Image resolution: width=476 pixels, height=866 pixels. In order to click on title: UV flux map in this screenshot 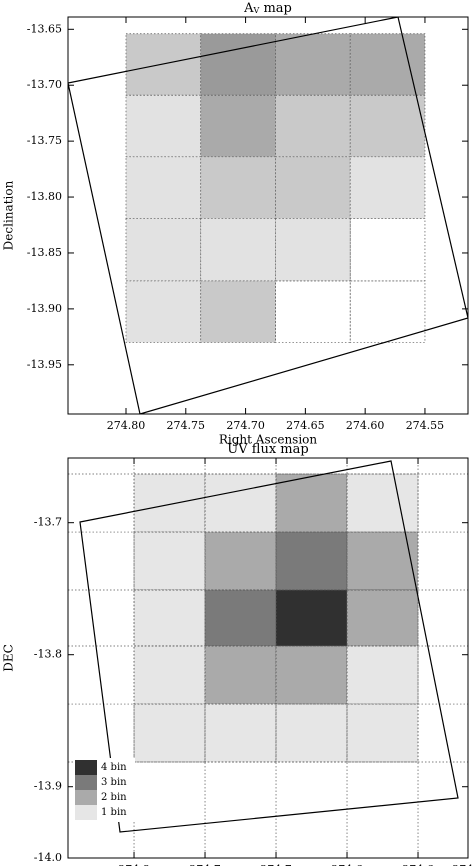, I will do `click(267, 449)`.